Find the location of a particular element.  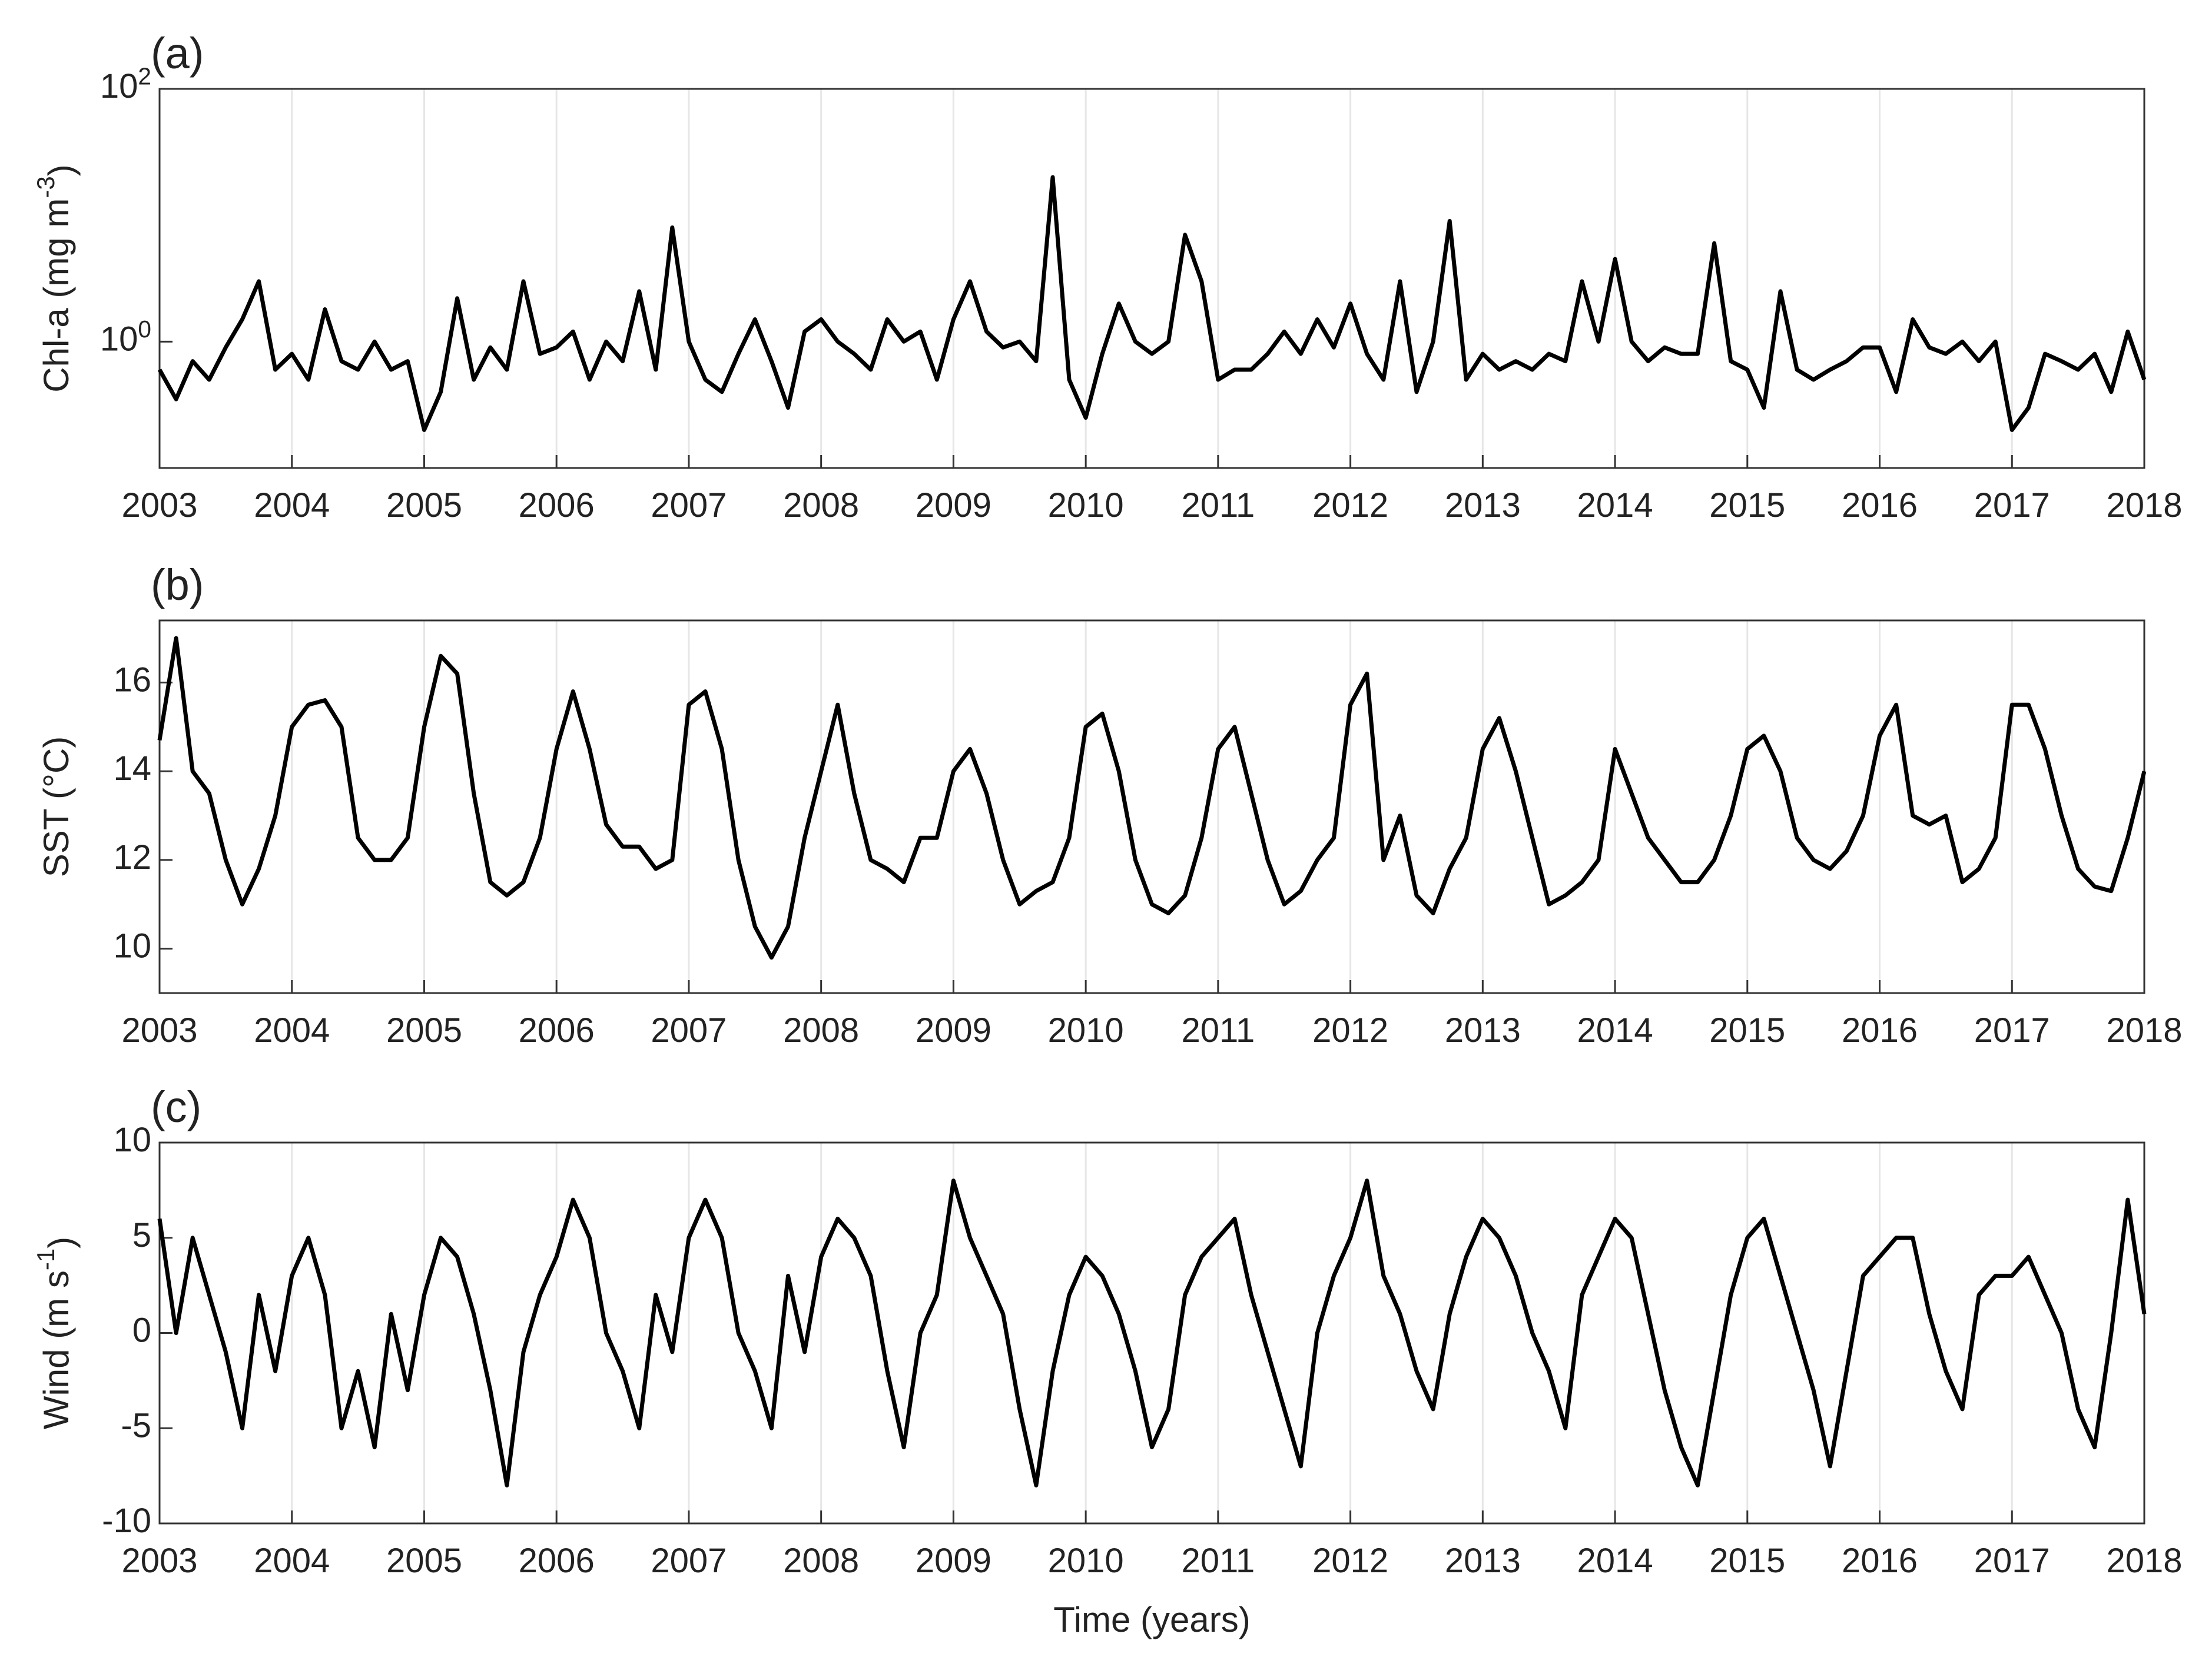

y-tick-label: 0 is located at coordinates (141, 1331).